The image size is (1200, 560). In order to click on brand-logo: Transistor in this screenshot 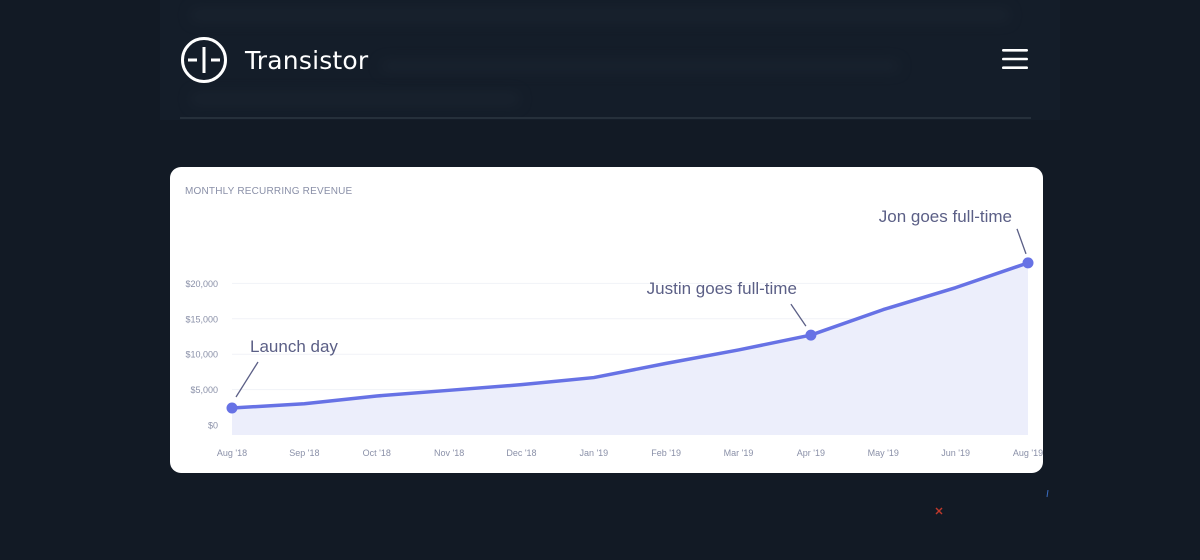, I will do `click(274, 60)`.